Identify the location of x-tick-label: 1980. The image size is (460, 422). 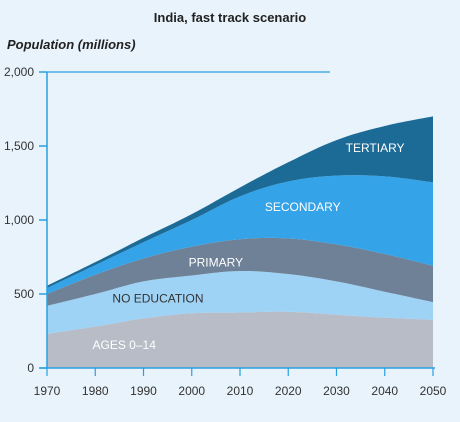
(95, 391).